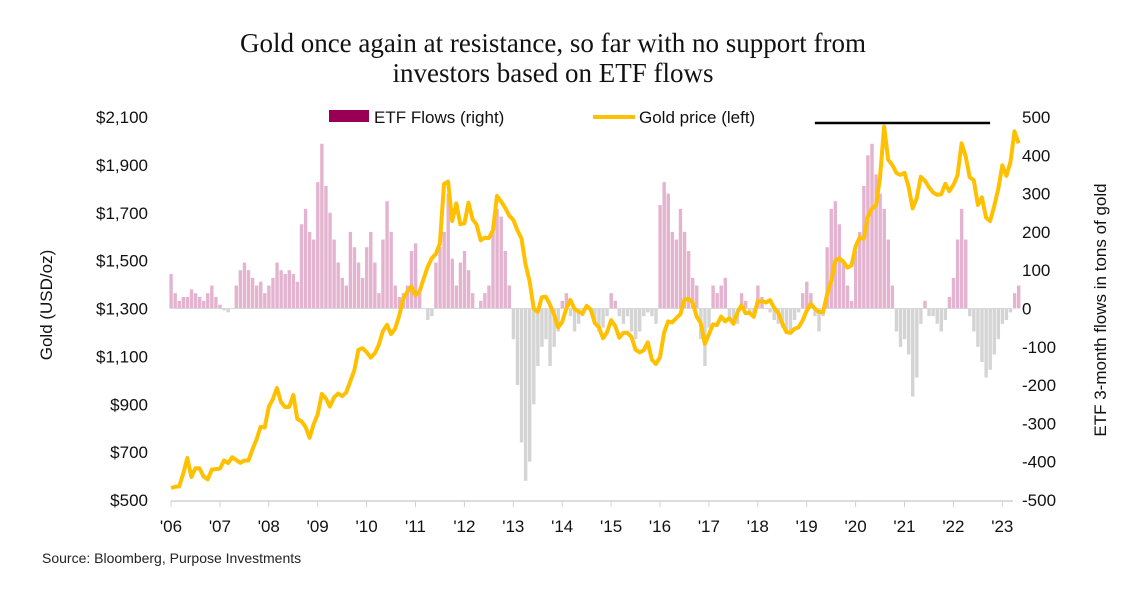  I want to click on x-tick-label: '16, so click(660, 526).